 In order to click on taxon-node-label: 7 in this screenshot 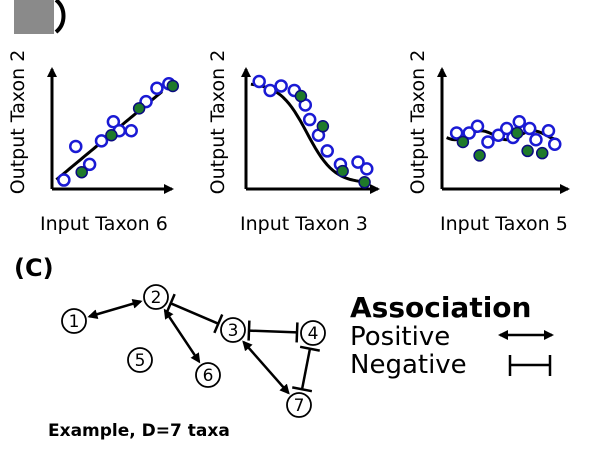, I will do `click(299, 406)`.